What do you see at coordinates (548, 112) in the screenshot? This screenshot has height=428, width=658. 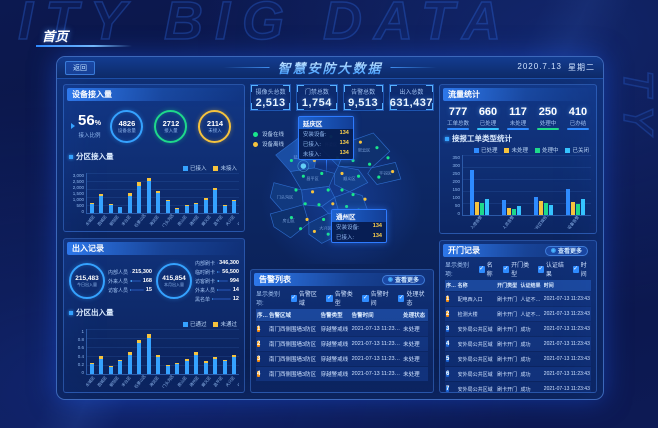 I see `flow-value: 250` at bounding box center [548, 112].